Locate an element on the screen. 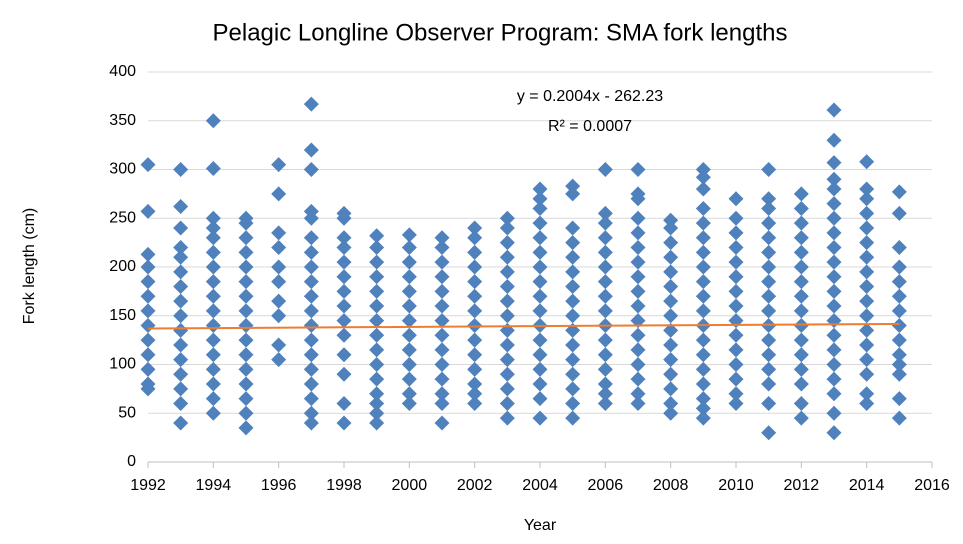  x-tick-label: 1992 is located at coordinates (148, 485).